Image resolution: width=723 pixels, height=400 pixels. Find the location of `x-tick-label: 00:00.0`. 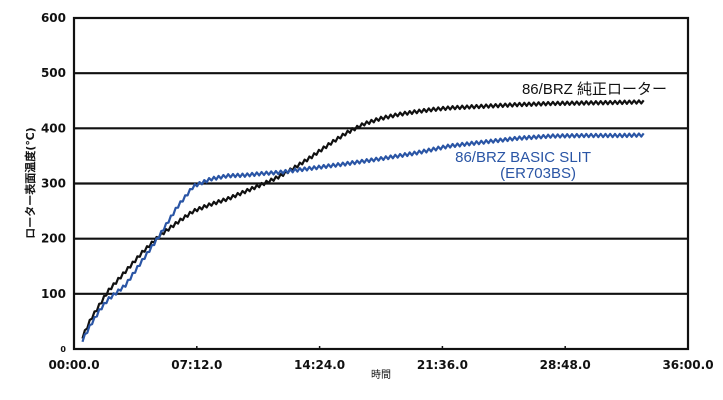

x-tick-label: 00:00.0 is located at coordinates (73, 365).